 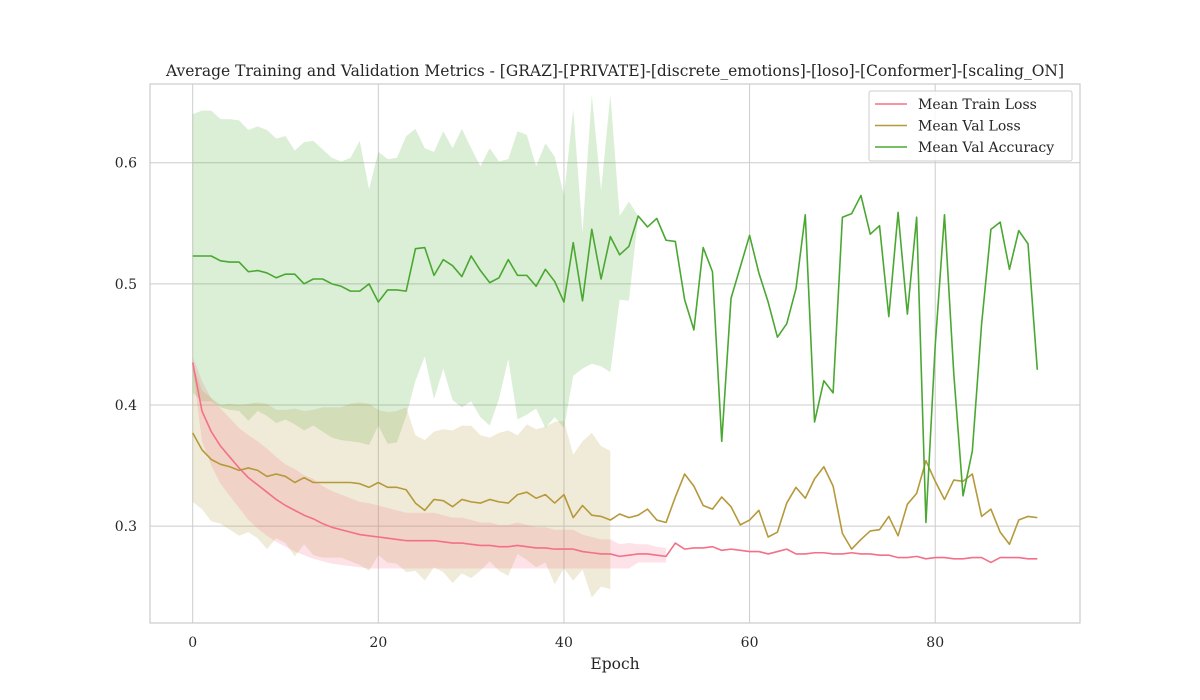 I want to click on legend-label-2: Mean Val Accuracy, so click(x=986, y=148).